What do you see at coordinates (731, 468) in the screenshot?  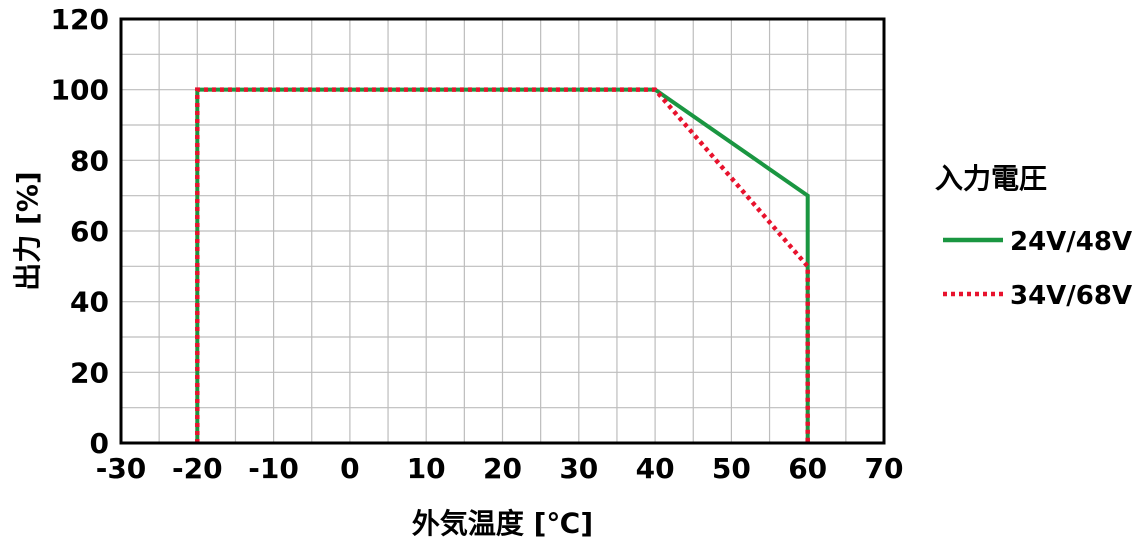 I see `x-tick-label: 50` at bounding box center [731, 468].